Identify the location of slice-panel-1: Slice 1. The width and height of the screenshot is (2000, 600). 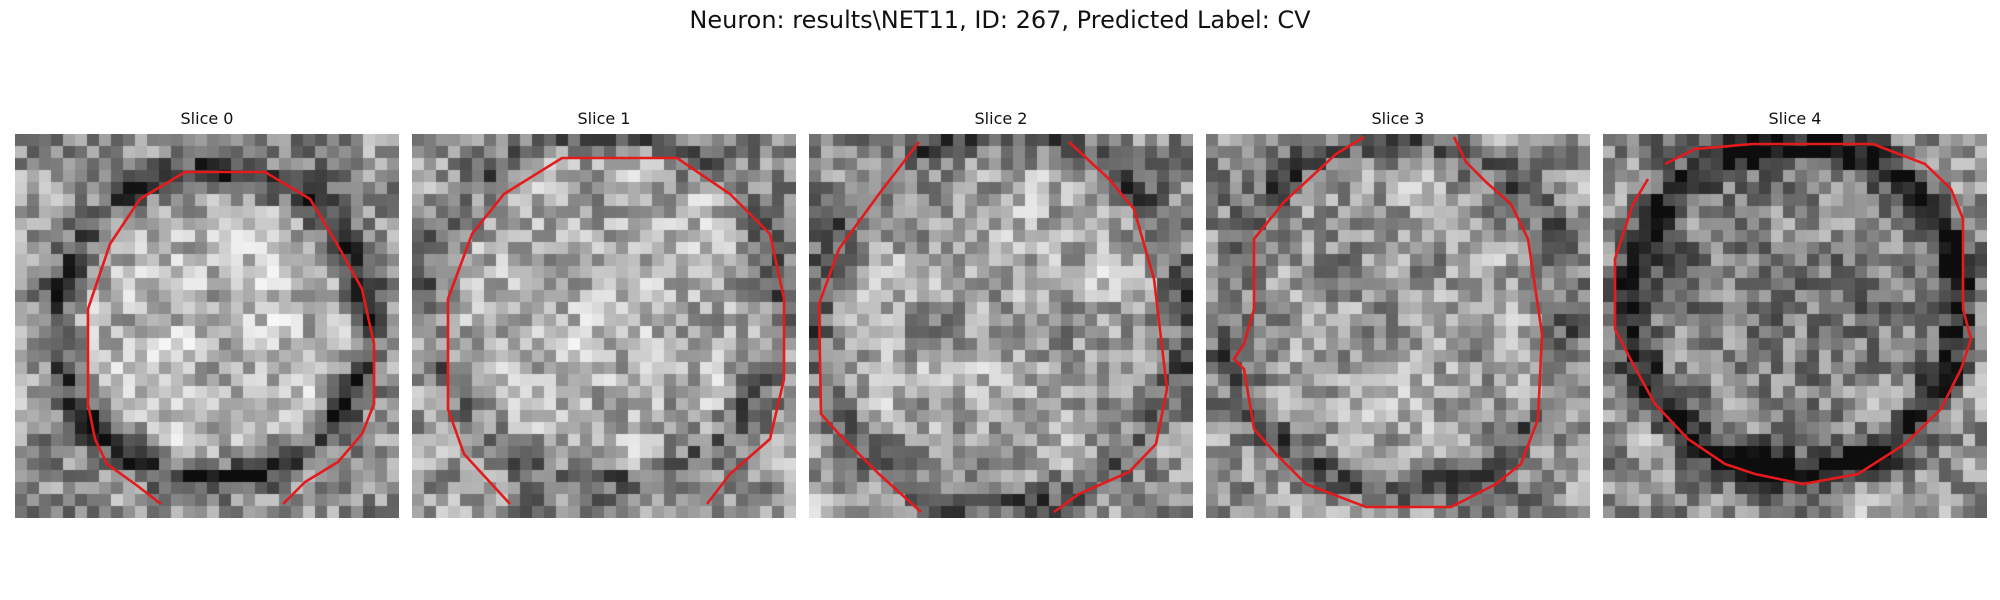
(604, 312).